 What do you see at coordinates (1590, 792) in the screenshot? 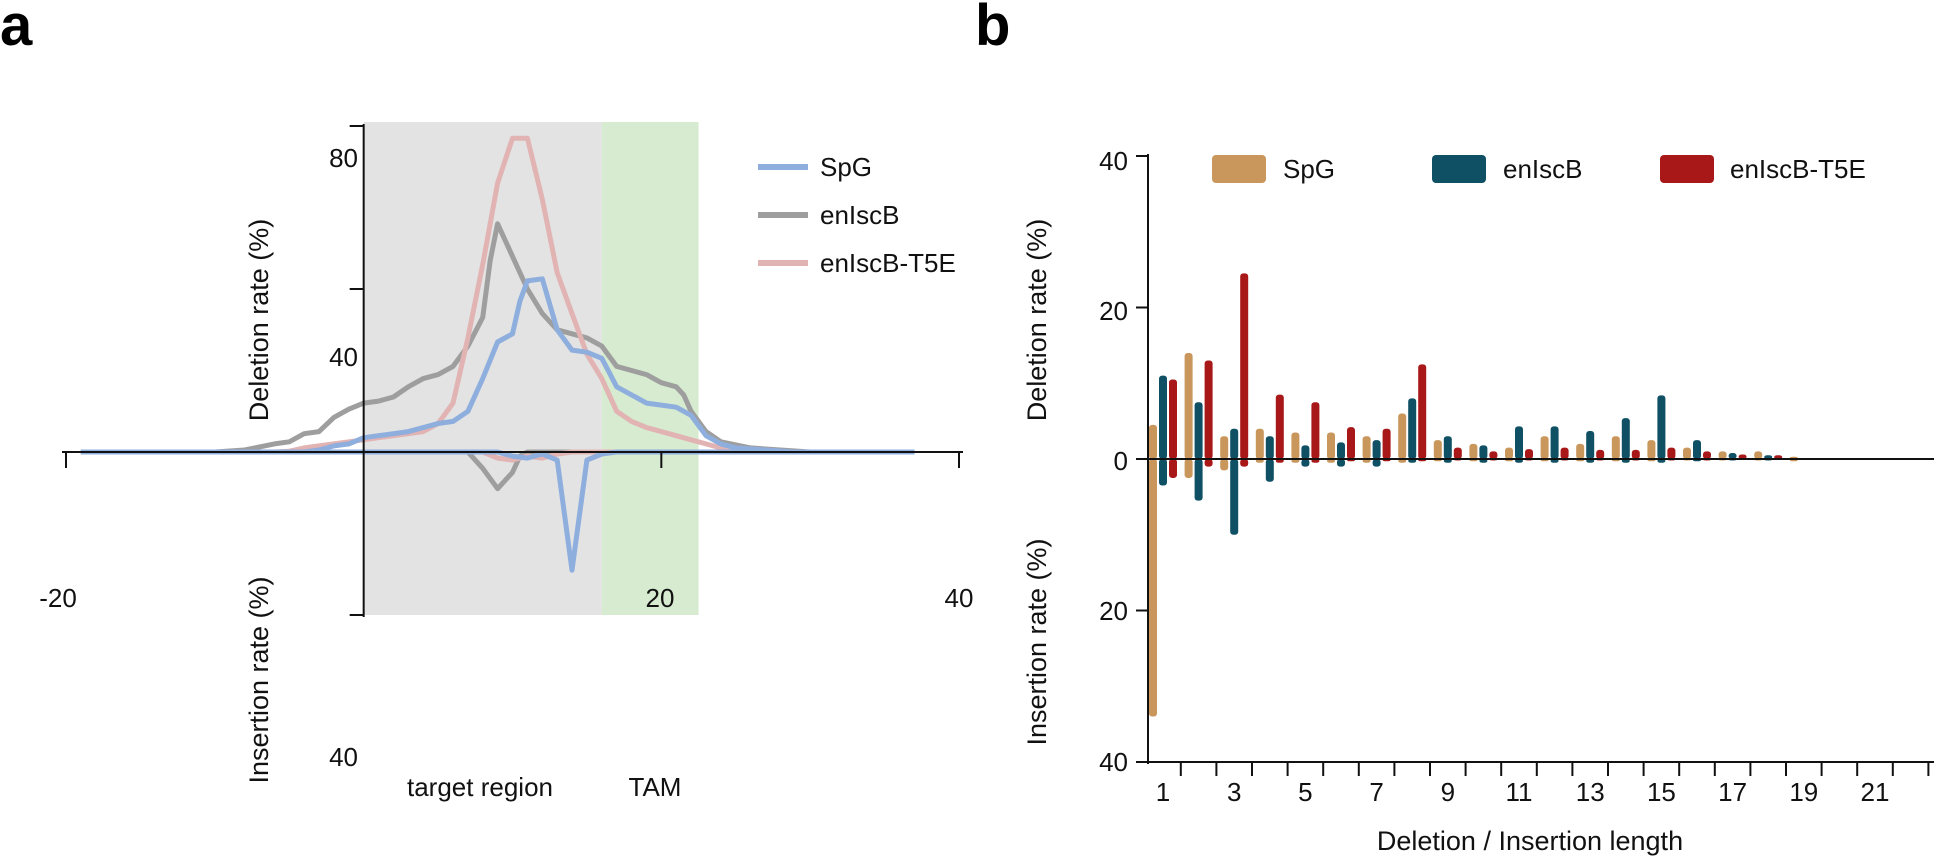
I see `x-tick-label-13: 13` at bounding box center [1590, 792].